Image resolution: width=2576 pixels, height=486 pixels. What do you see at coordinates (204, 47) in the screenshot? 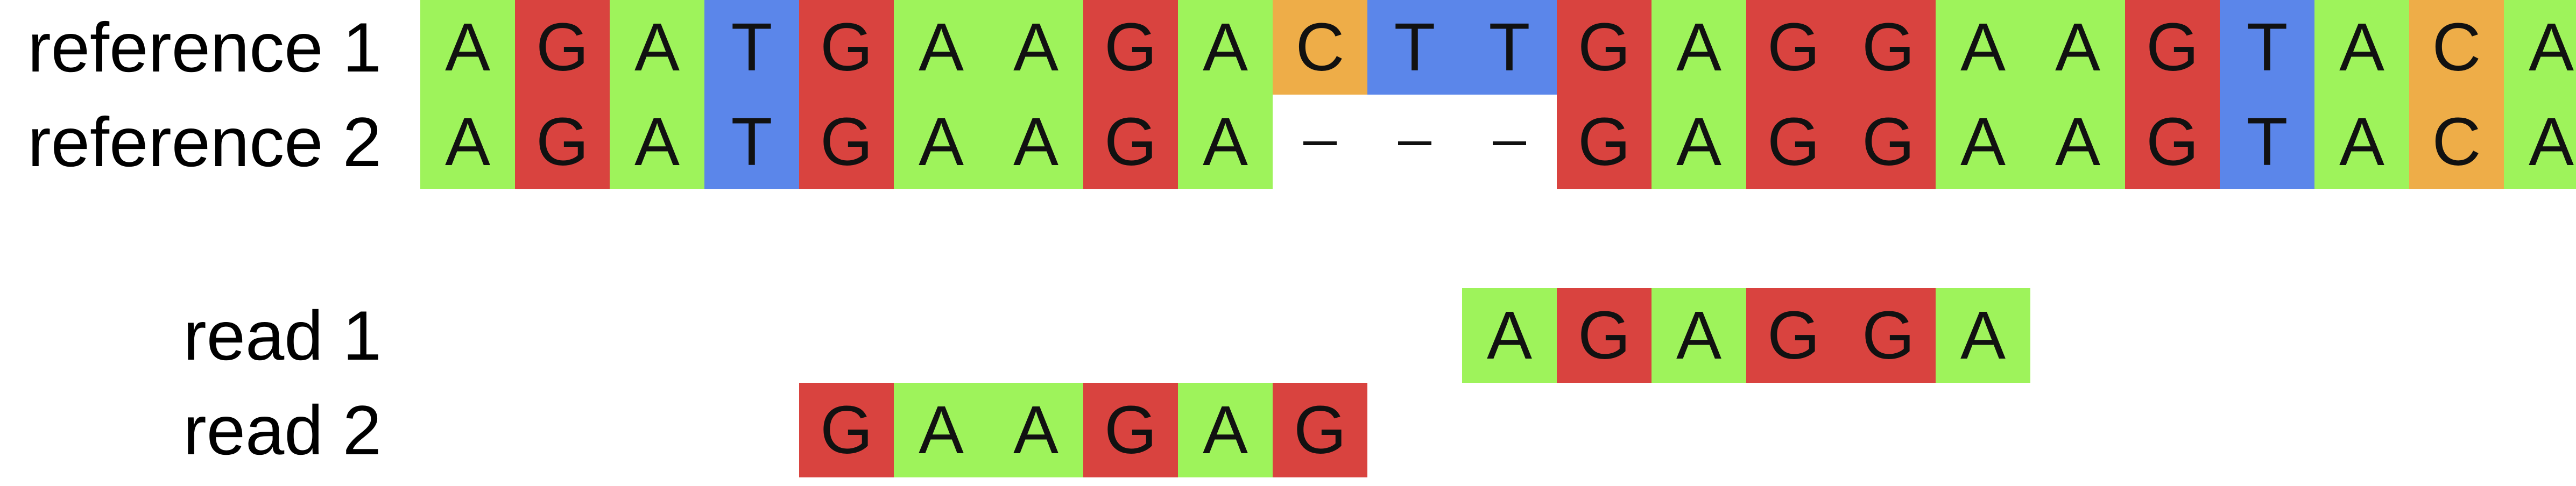
I see `row-label-reference-1: reference 1` at bounding box center [204, 47].